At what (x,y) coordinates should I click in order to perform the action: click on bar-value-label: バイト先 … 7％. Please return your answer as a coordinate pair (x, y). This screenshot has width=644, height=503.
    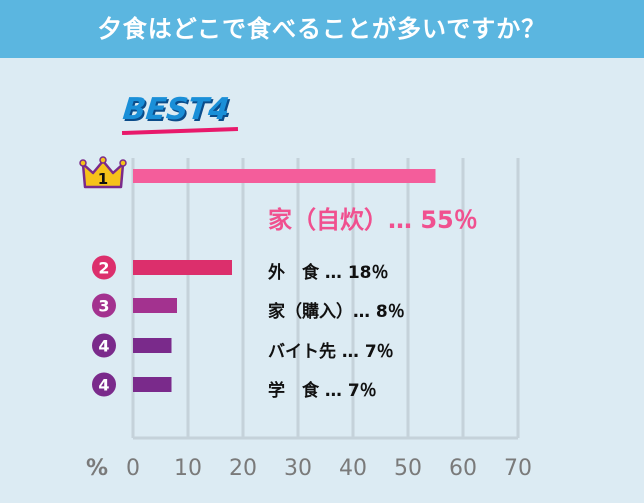
    Looking at the image, I should click on (331, 352).